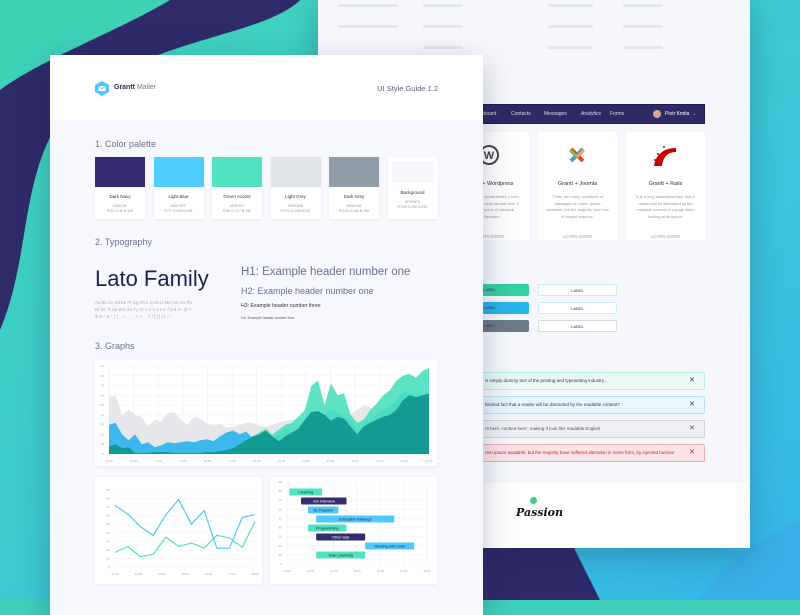  Describe the element at coordinates (268, 318) in the screenshot. I see `h4-sample: H4: Example header number four` at that location.